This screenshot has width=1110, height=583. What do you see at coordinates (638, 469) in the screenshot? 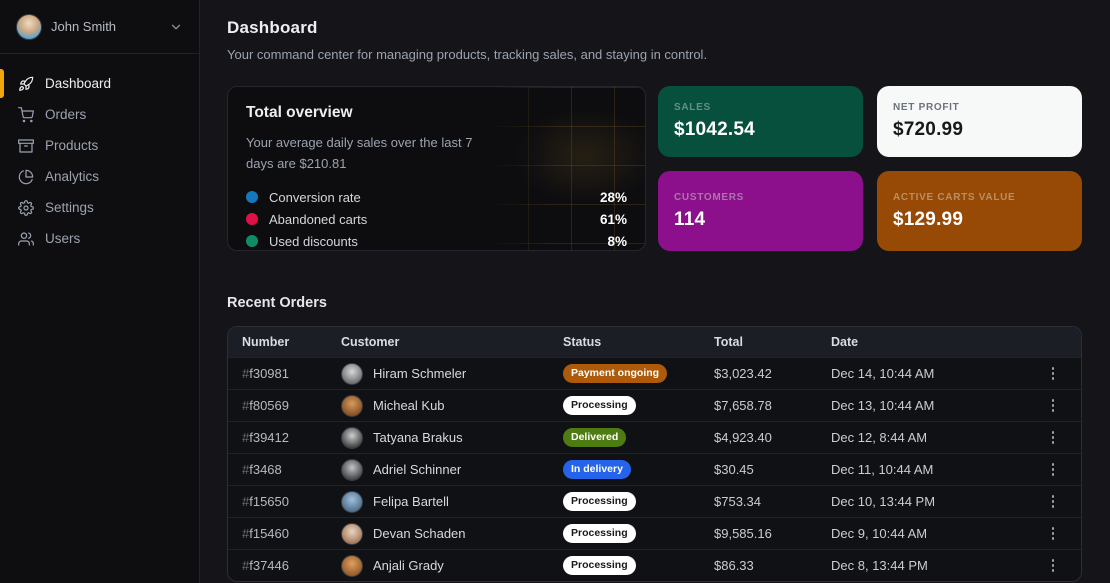
I see `order-status: In delivery` at bounding box center [638, 469].